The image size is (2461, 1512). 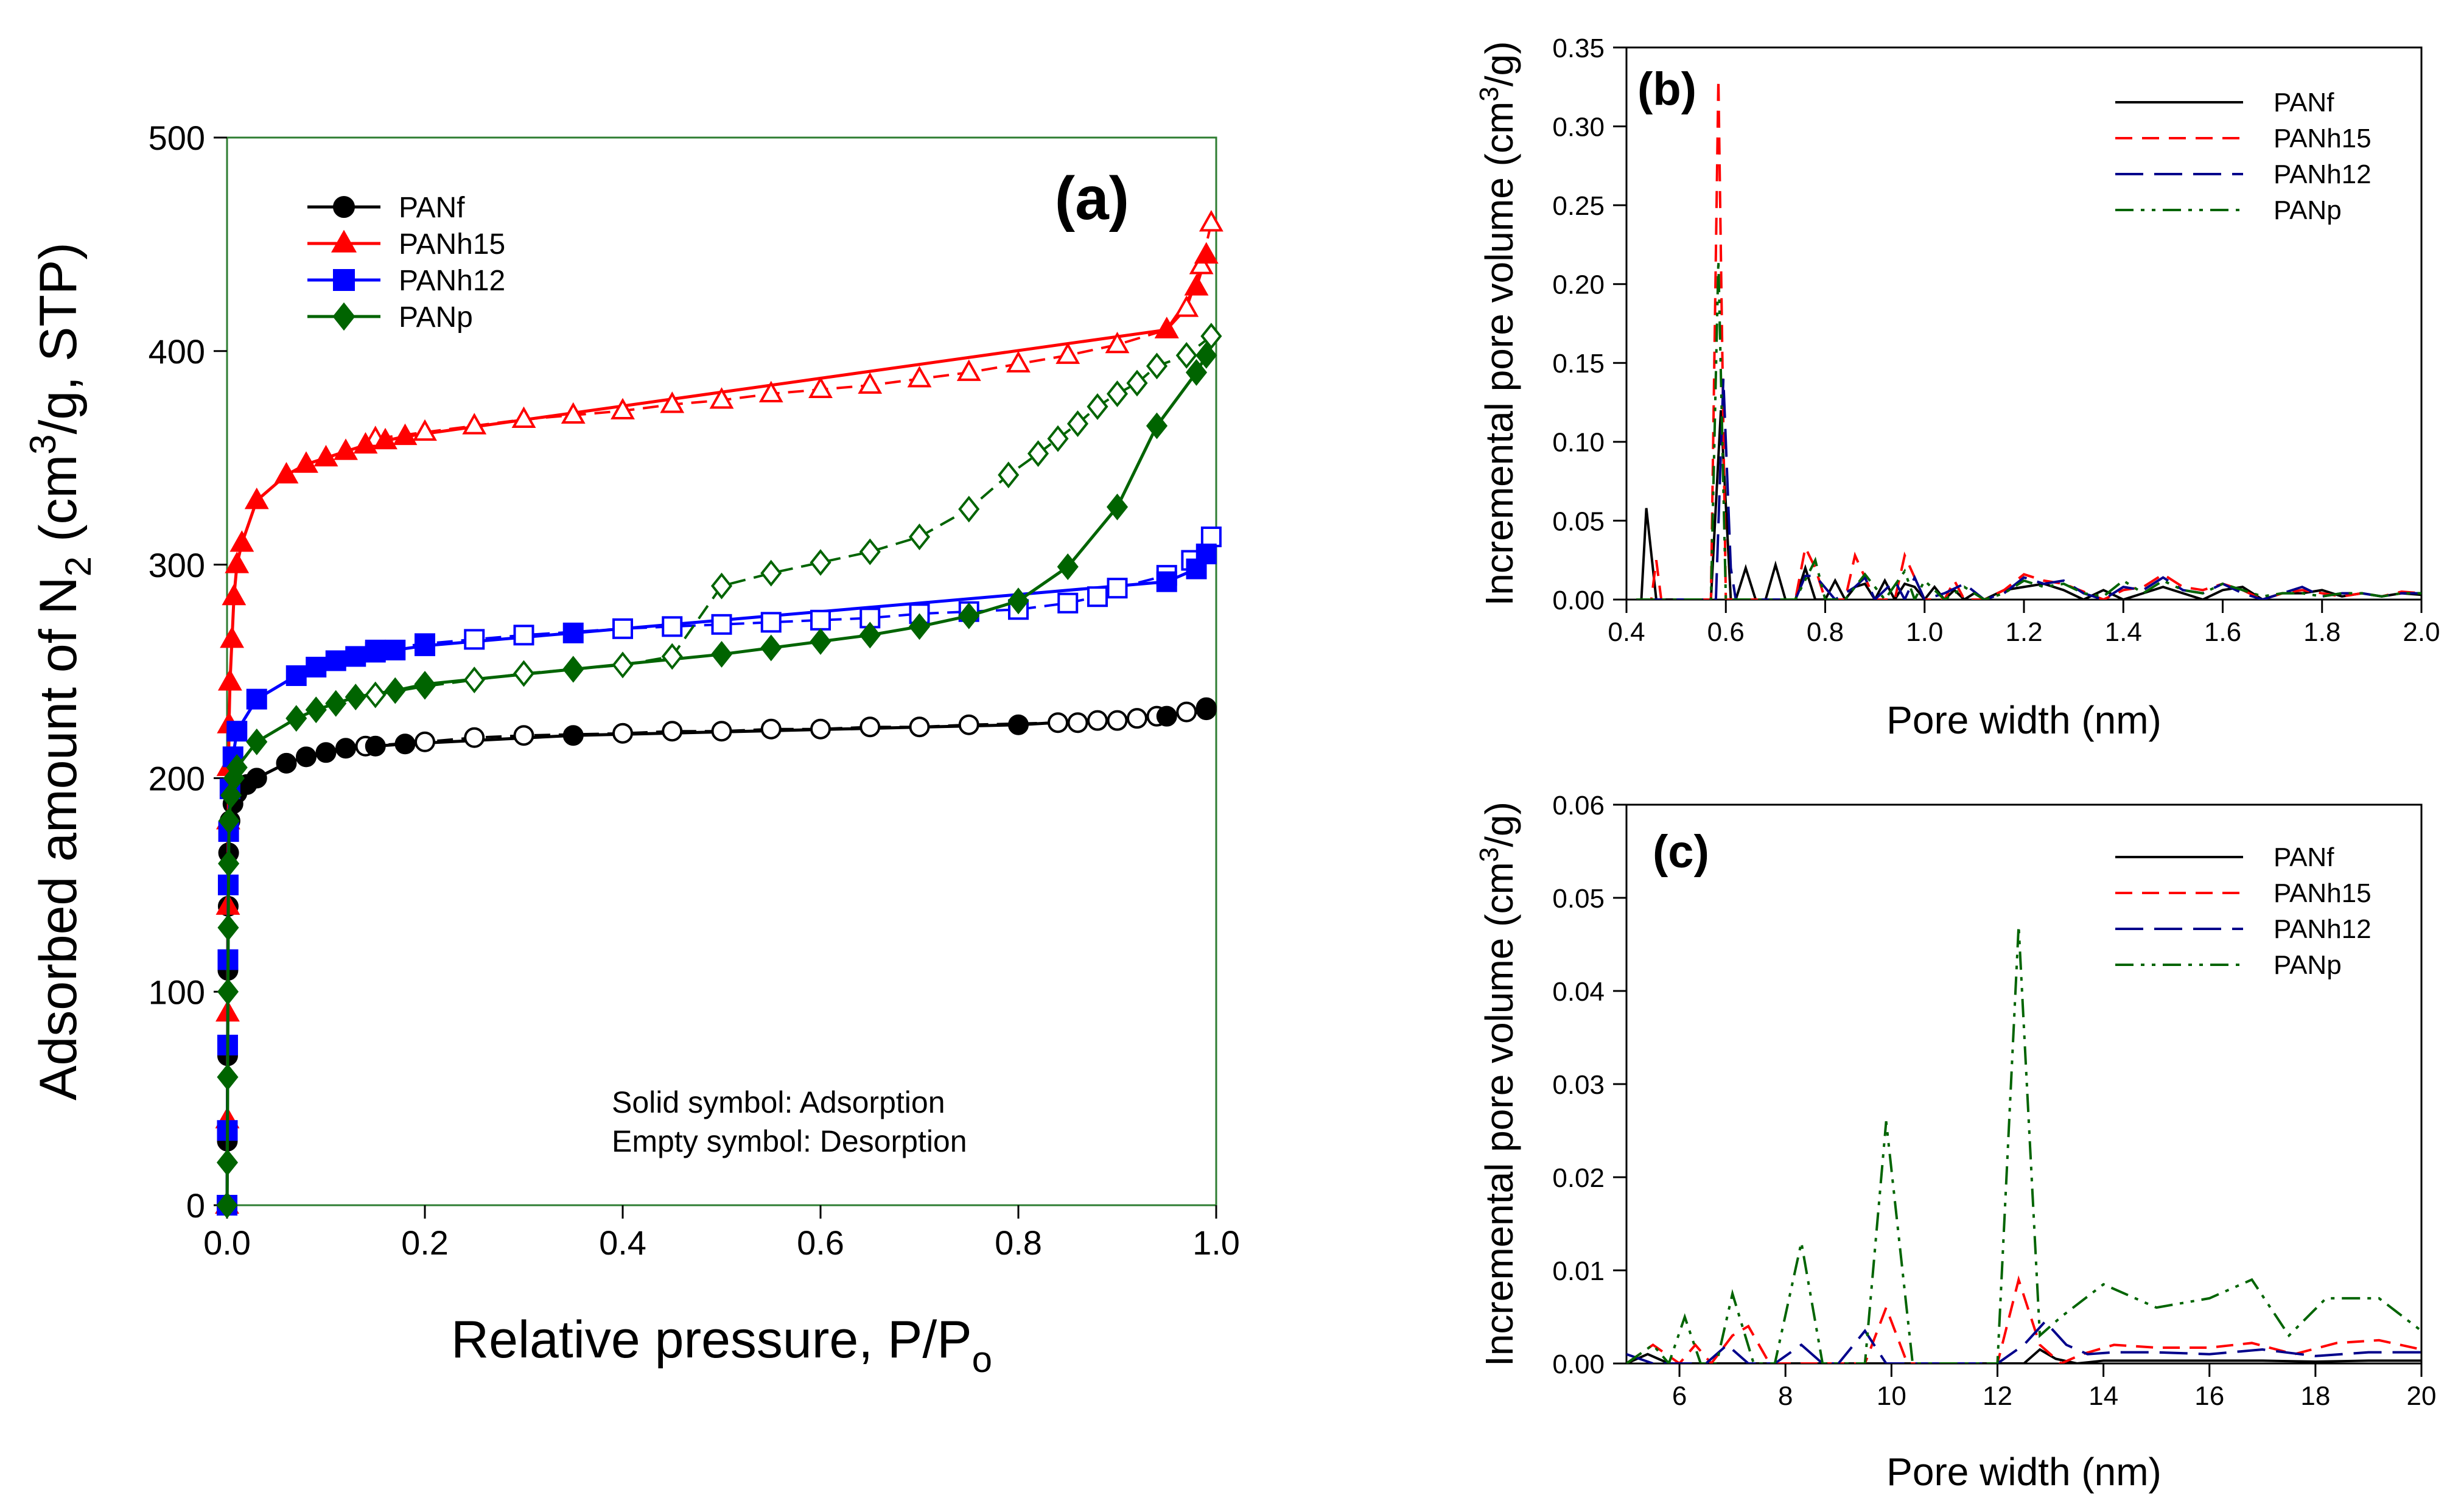 What do you see at coordinates (177, 779) in the screenshot?
I see `y-tick-label: 200` at bounding box center [177, 779].